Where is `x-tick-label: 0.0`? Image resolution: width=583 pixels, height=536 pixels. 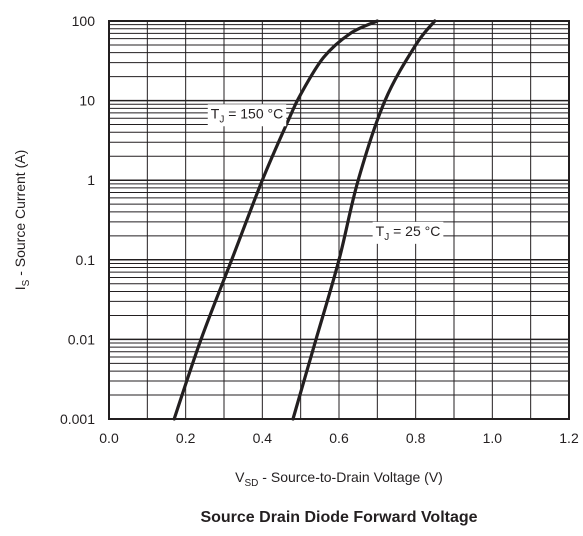 x-tick-label: 0.0 is located at coordinates (109, 438).